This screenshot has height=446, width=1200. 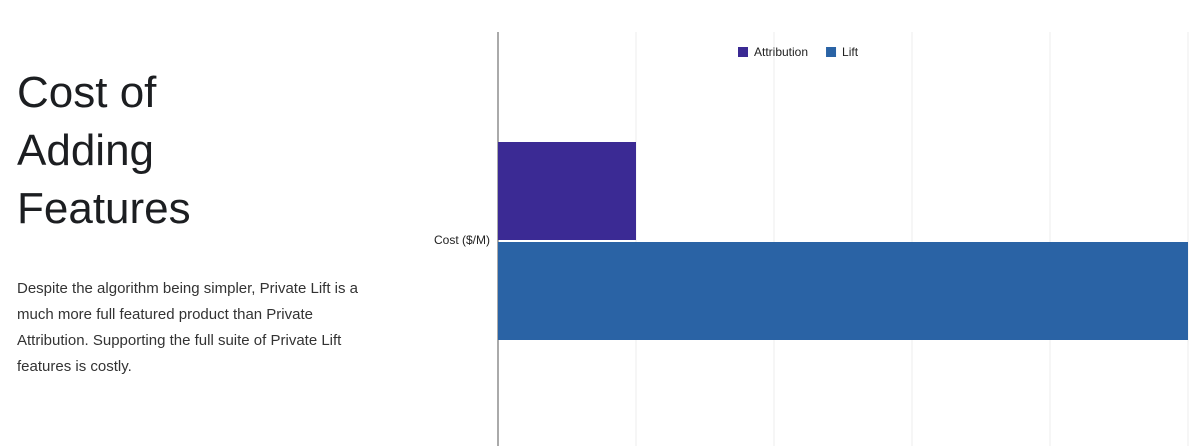 I want to click on legend-label: Attribution, so click(x=781, y=52).